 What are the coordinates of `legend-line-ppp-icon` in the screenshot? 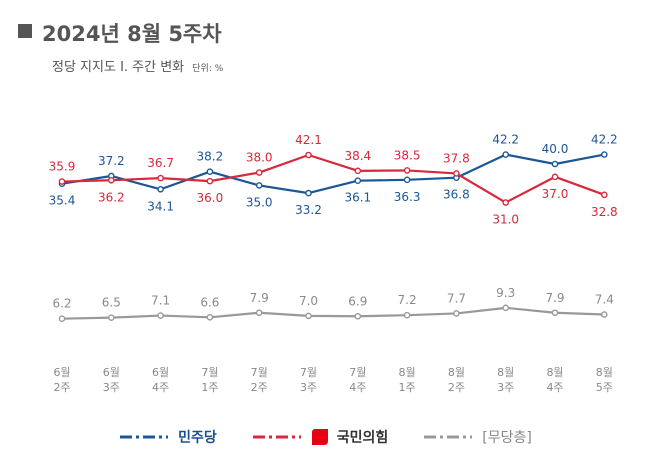 It's located at (276, 437).